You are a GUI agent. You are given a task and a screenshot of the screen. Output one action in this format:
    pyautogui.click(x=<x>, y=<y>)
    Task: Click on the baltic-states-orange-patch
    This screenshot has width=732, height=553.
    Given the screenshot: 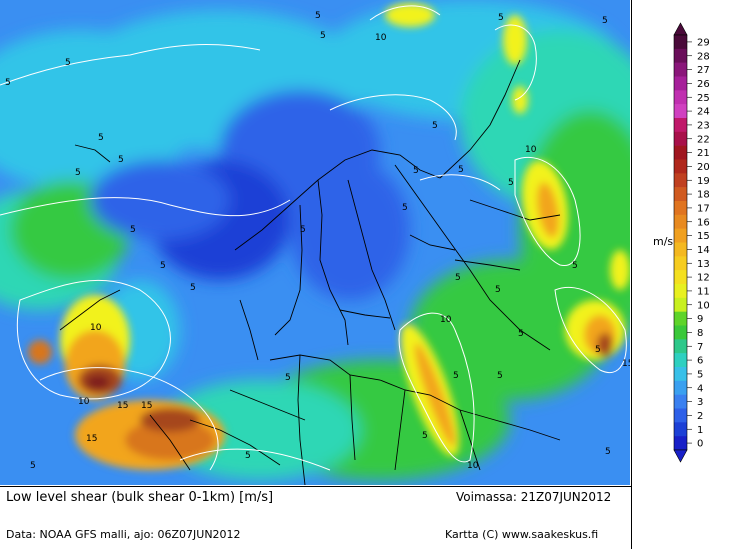 What is the action you would take?
    pyautogui.click(x=435, y=395)
    